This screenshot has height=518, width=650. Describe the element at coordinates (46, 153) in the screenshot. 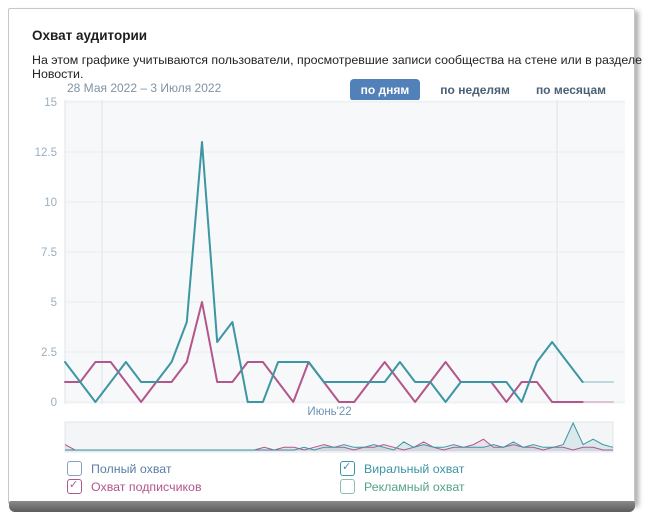

I see `y-axis-tick-label: 12.5` at that location.